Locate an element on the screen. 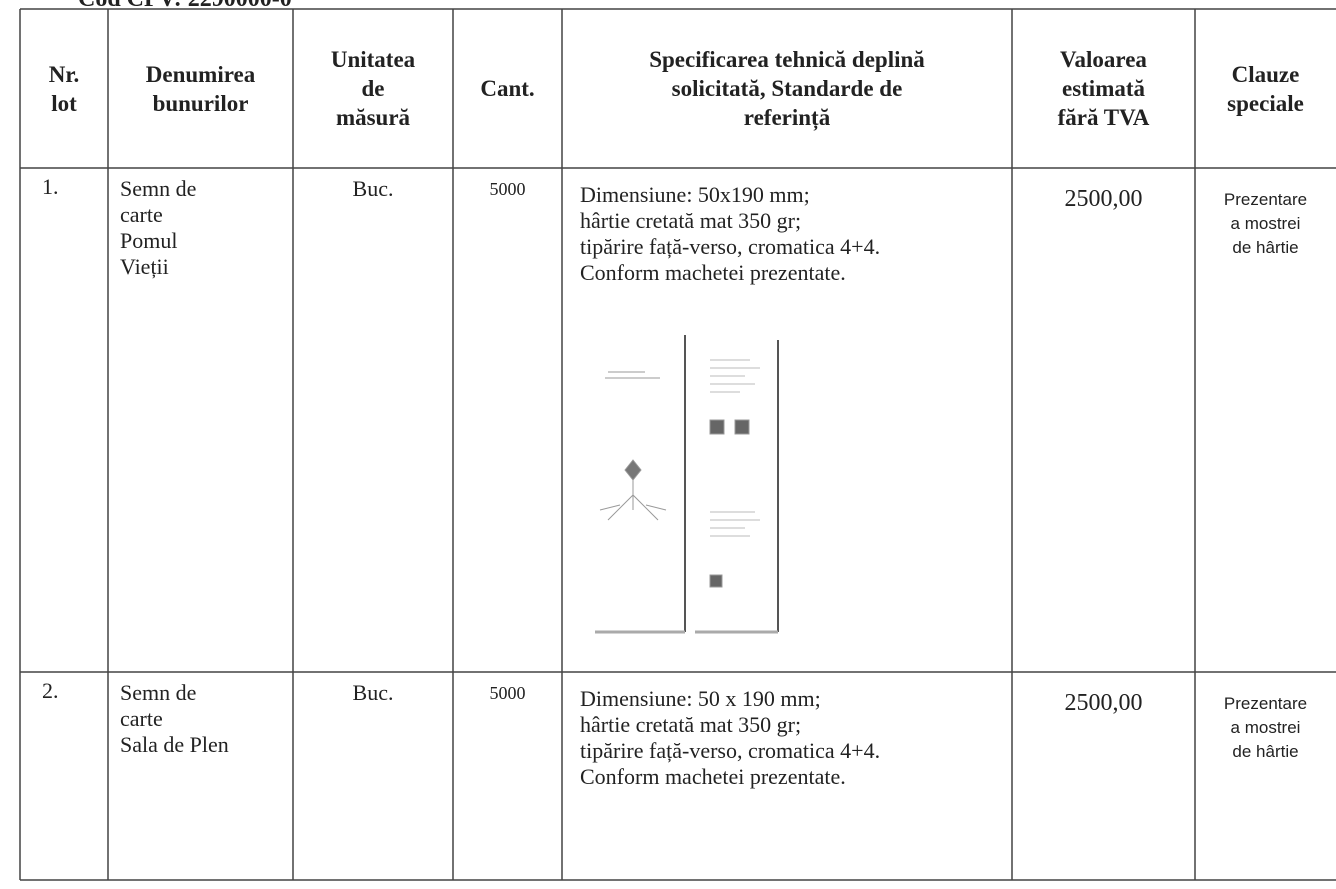 The height and width of the screenshot is (889, 1336). cell-line: bunurilor is located at coordinates (200, 103).